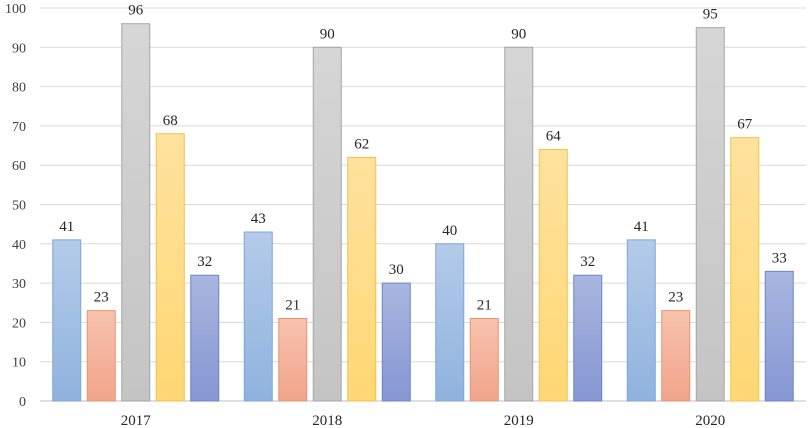 Image resolution: width=808 pixels, height=428 pixels. I want to click on x-category-label: 2017, so click(136, 420).